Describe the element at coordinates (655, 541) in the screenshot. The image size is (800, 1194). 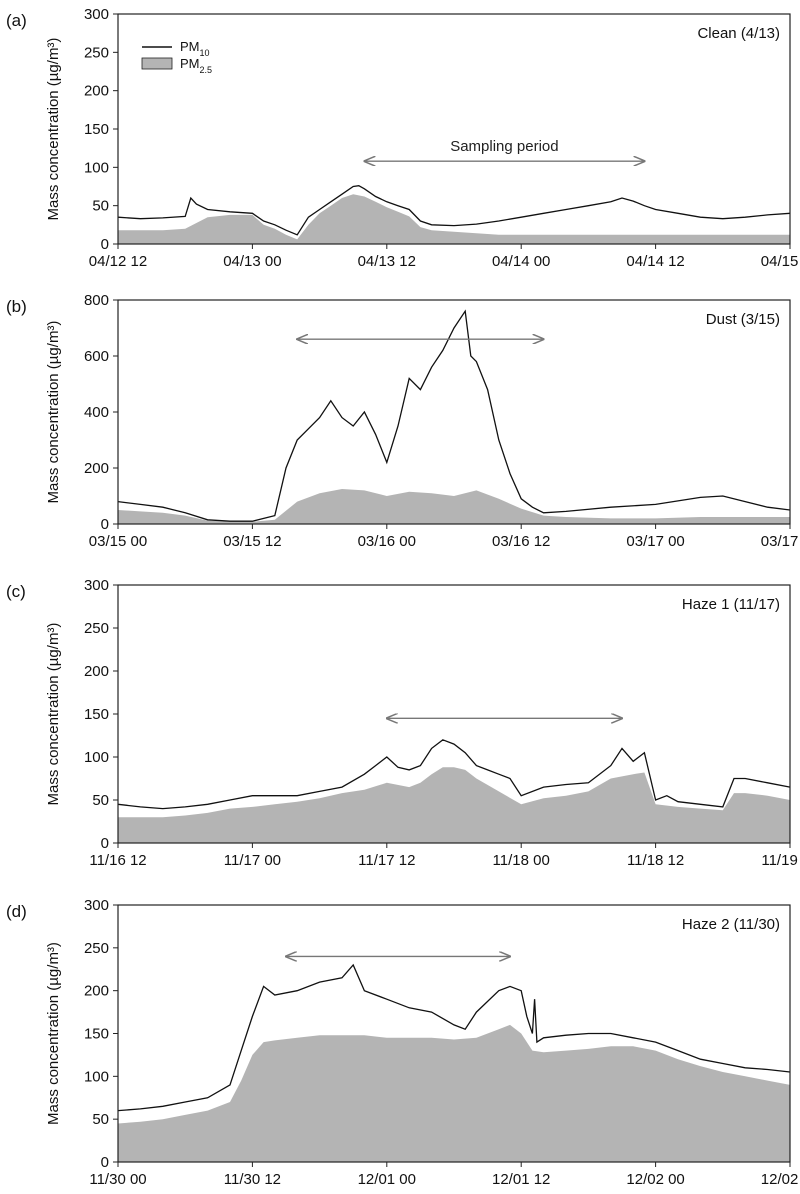
I see `x-tick-label: 03/17 00` at that location.